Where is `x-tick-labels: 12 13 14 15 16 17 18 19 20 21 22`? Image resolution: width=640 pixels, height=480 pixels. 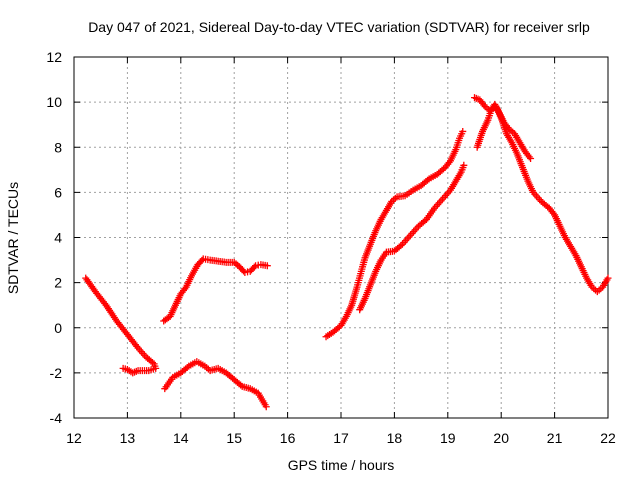
x-tick-labels: 12 13 14 15 16 17 18 19 20 21 22 is located at coordinates (341, 438).